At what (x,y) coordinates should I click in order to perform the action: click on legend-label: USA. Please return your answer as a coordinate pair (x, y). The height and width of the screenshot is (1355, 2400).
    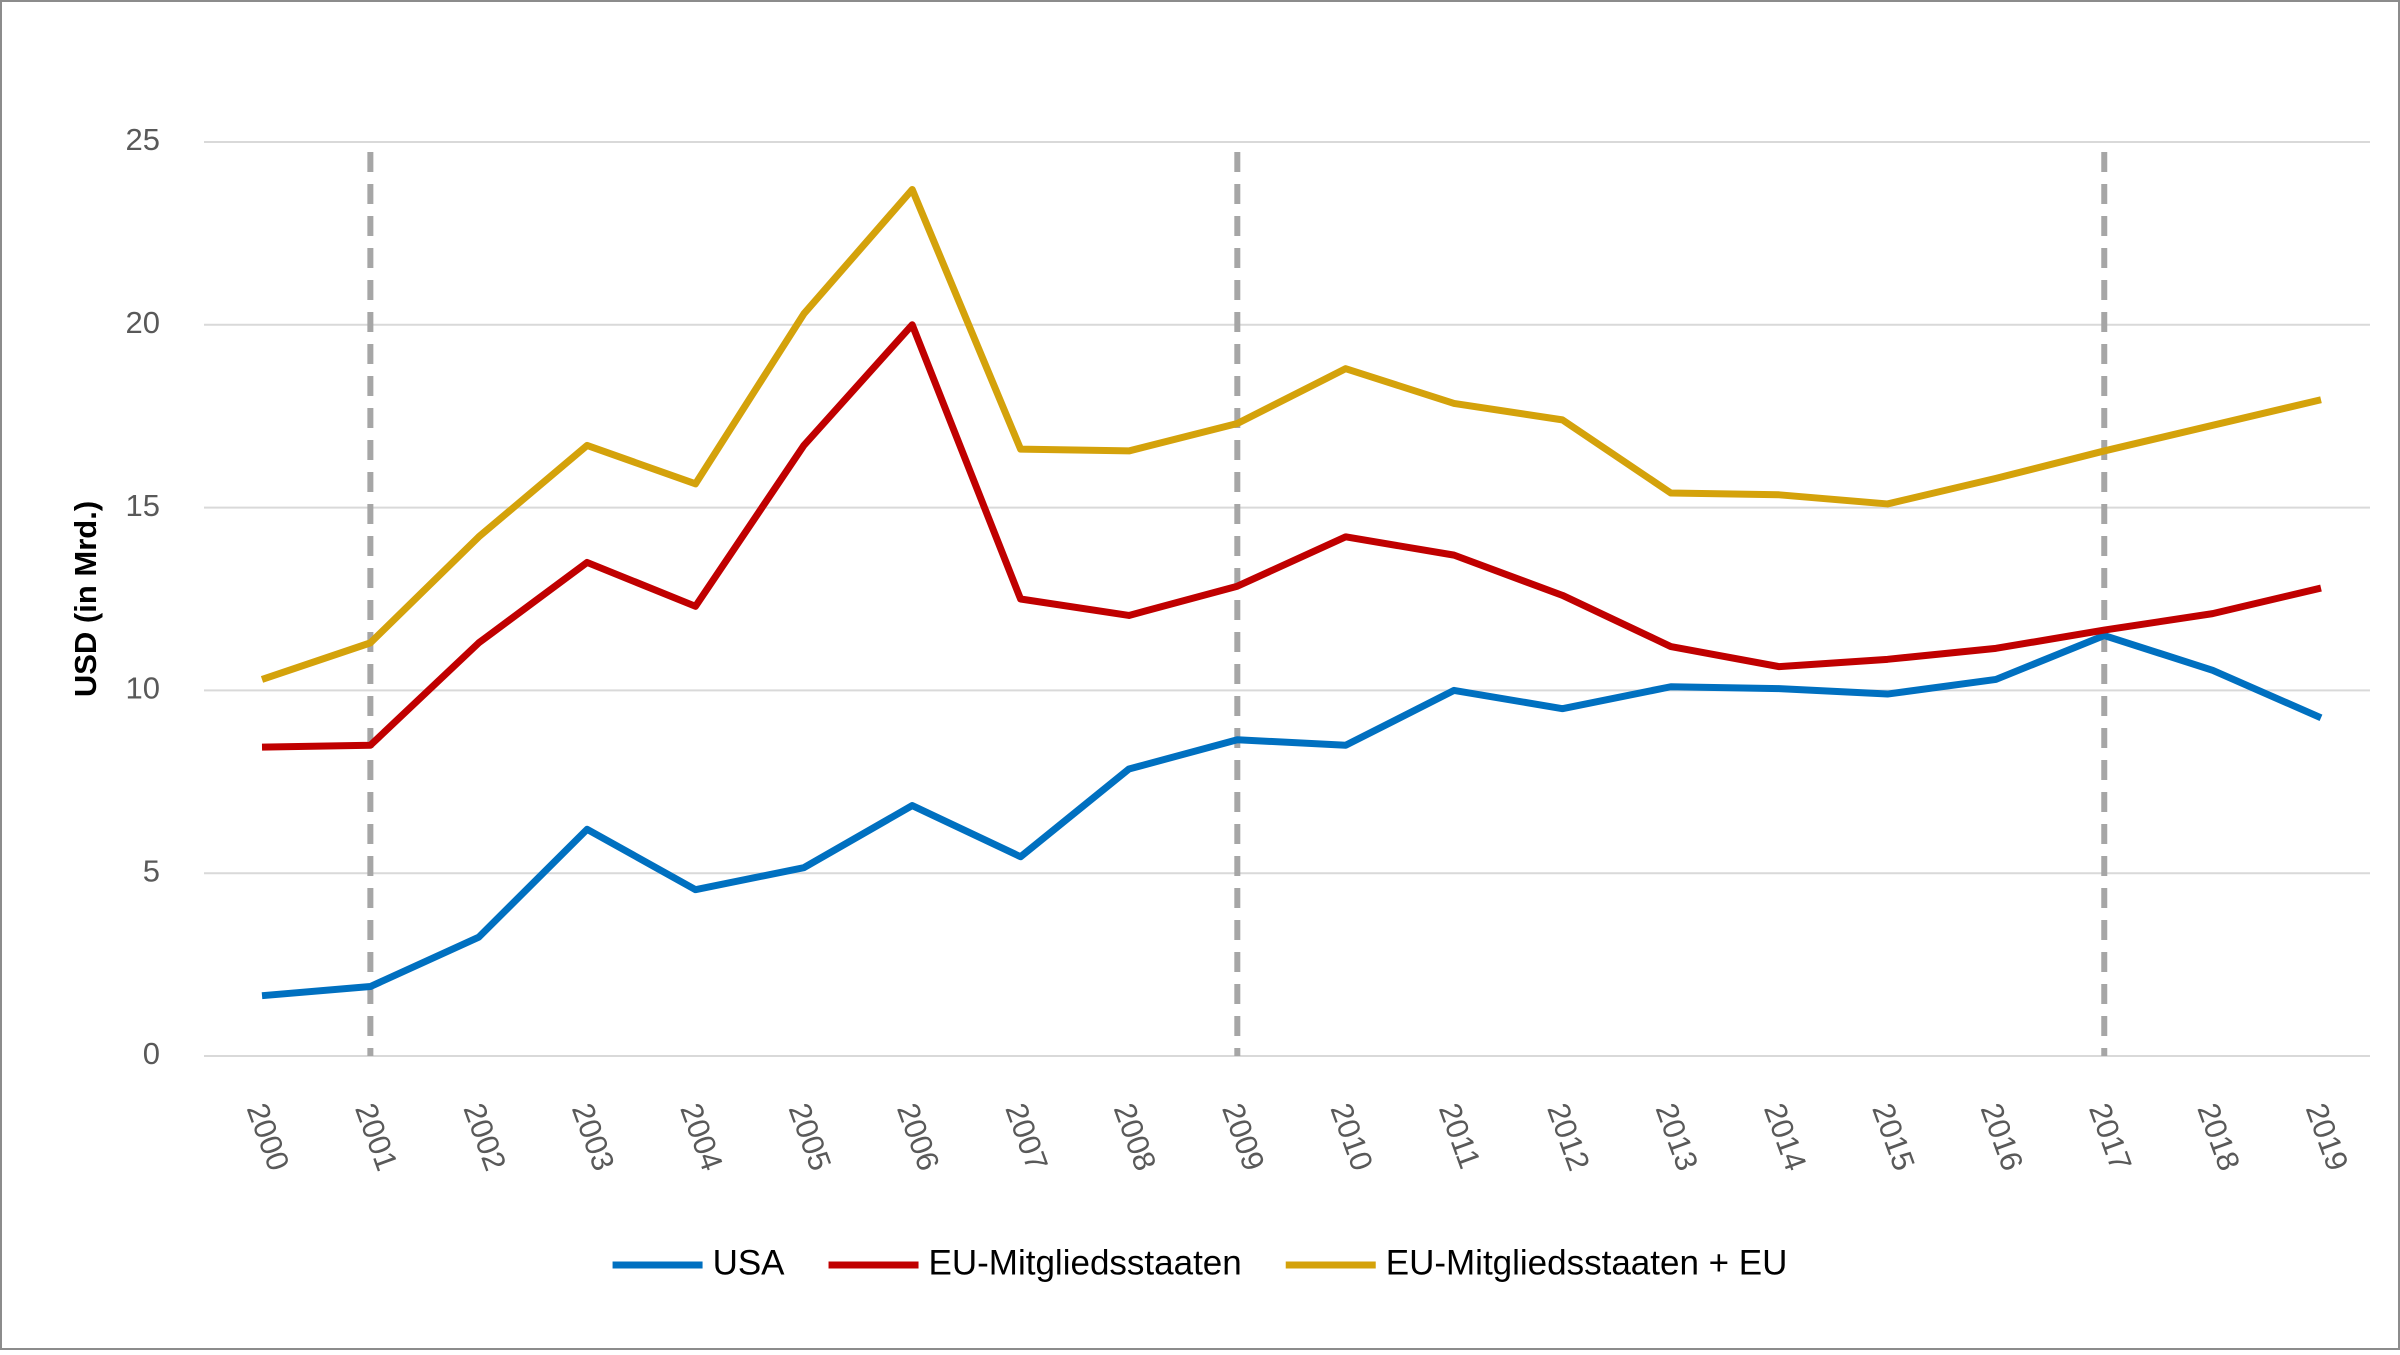
    Looking at the image, I should click on (749, 1262).